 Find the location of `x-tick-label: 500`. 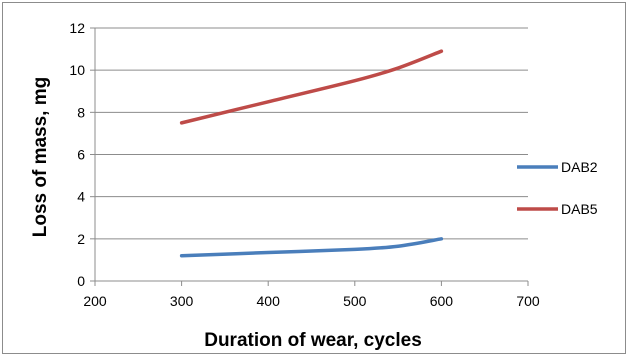

x-tick-label: 500 is located at coordinates (355, 301).